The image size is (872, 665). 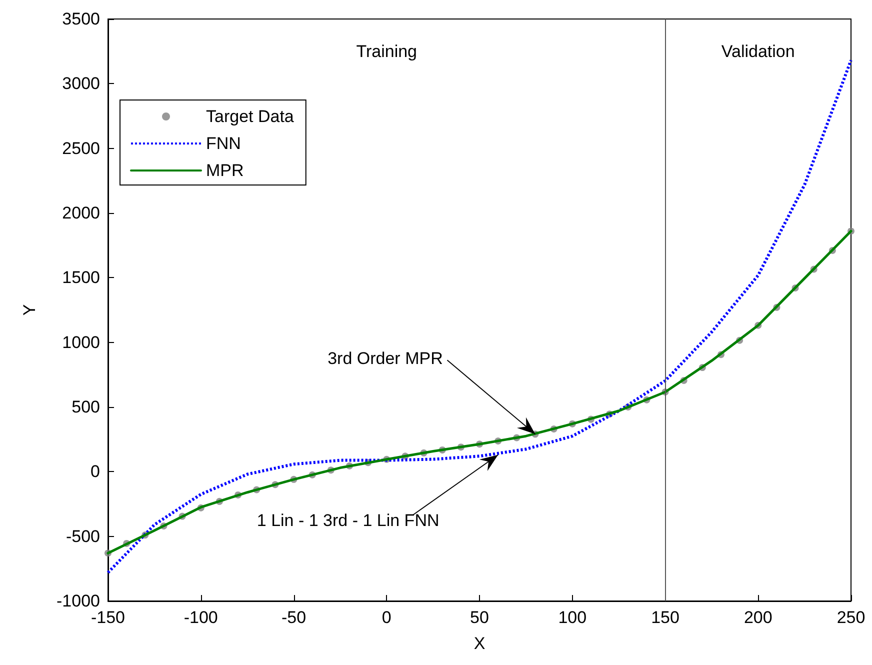 What do you see at coordinates (29, 310) in the screenshot?
I see `y-axis-title: Y` at bounding box center [29, 310].